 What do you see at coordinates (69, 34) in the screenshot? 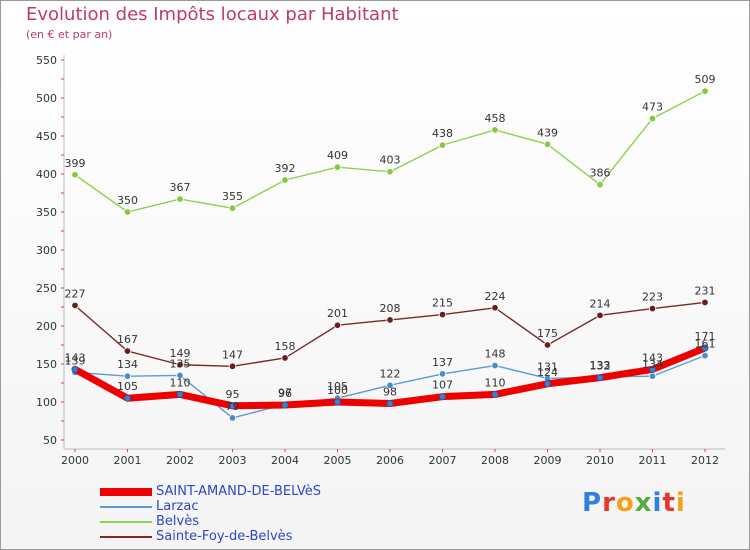
I see `chart-subtitle: (en € et par an)` at bounding box center [69, 34].